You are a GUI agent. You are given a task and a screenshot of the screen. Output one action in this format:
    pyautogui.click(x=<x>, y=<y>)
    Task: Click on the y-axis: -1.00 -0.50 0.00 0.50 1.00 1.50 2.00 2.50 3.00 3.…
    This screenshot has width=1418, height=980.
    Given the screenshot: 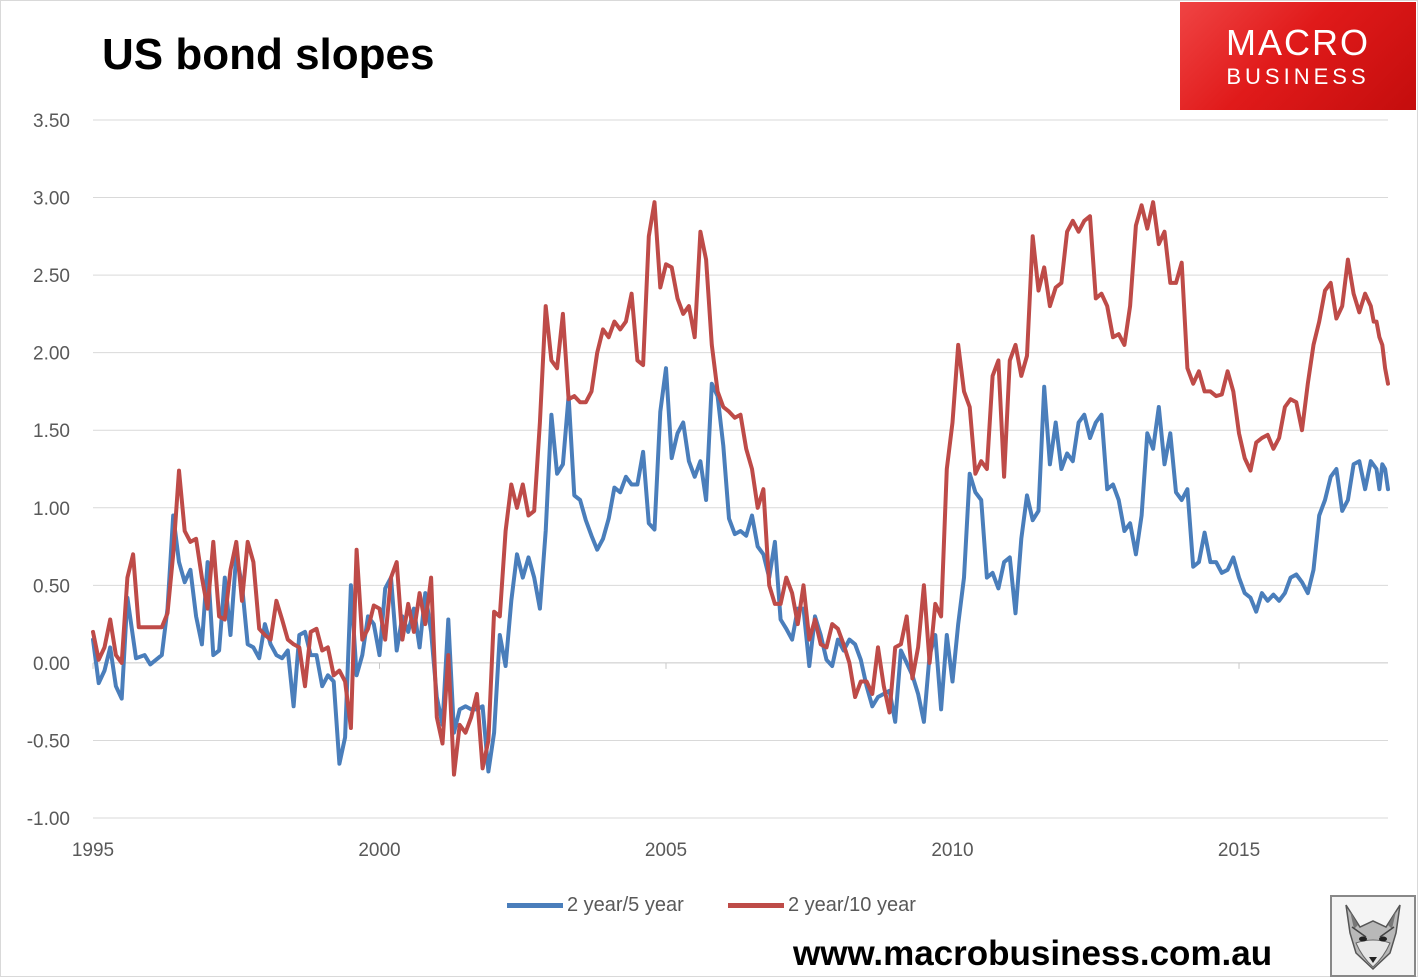 What is the action you would take?
    pyautogui.click(x=48, y=470)
    